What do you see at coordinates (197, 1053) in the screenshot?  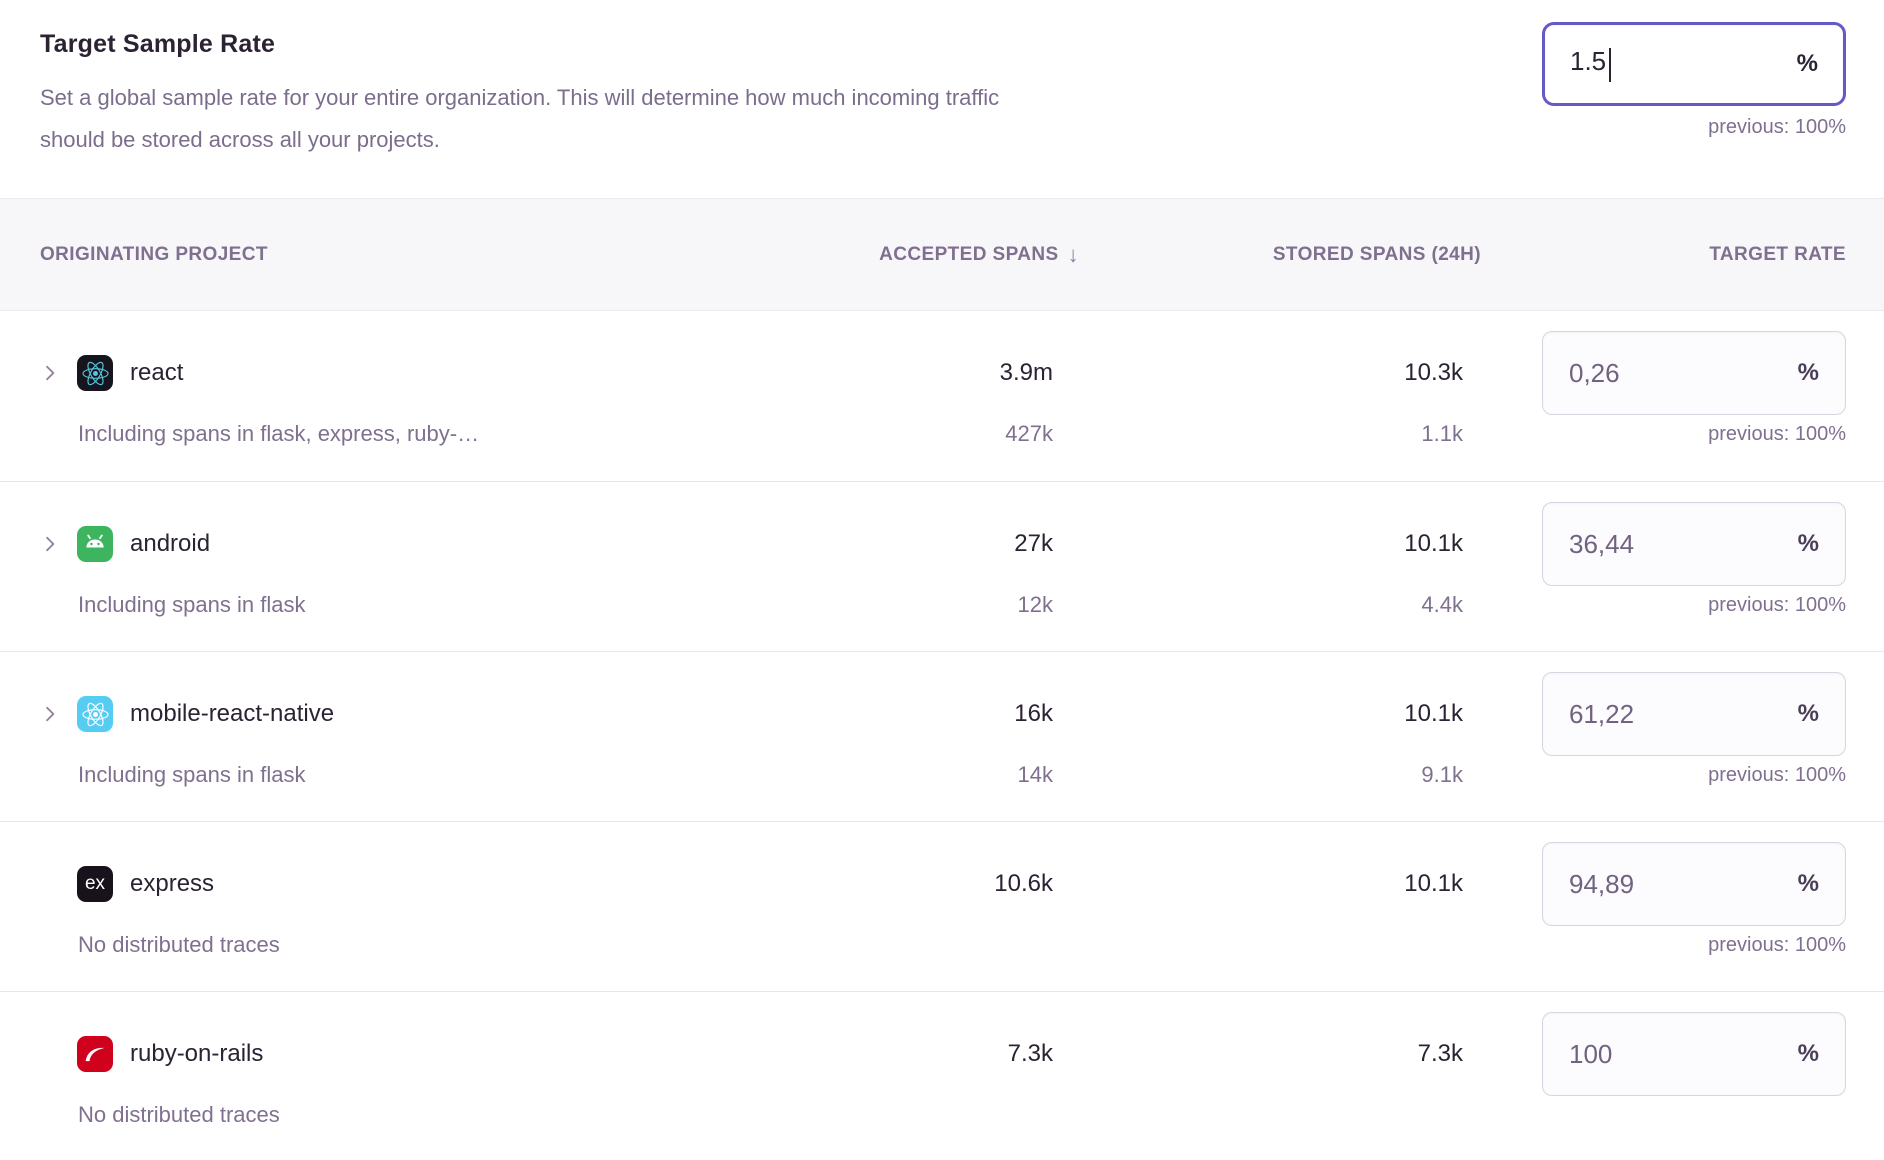 I see `project-name: ruby-on-rails` at bounding box center [197, 1053].